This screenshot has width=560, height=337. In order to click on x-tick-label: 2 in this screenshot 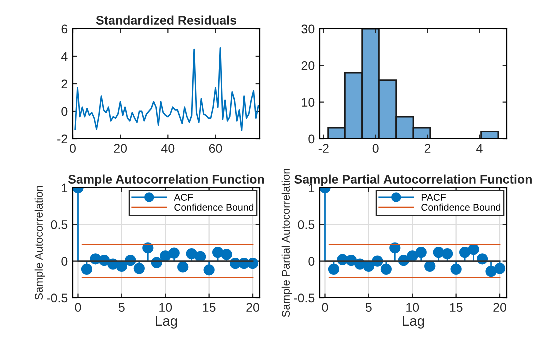, I will do `click(427, 148)`.